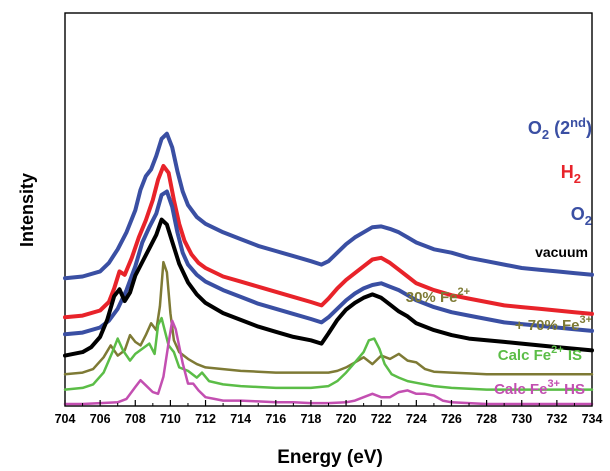 This screenshot has height=471, width=610. What do you see at coordinates (572, 389) in the screenshot?
I see `series-label-6-part: HS` at bounding box center [572, 389].